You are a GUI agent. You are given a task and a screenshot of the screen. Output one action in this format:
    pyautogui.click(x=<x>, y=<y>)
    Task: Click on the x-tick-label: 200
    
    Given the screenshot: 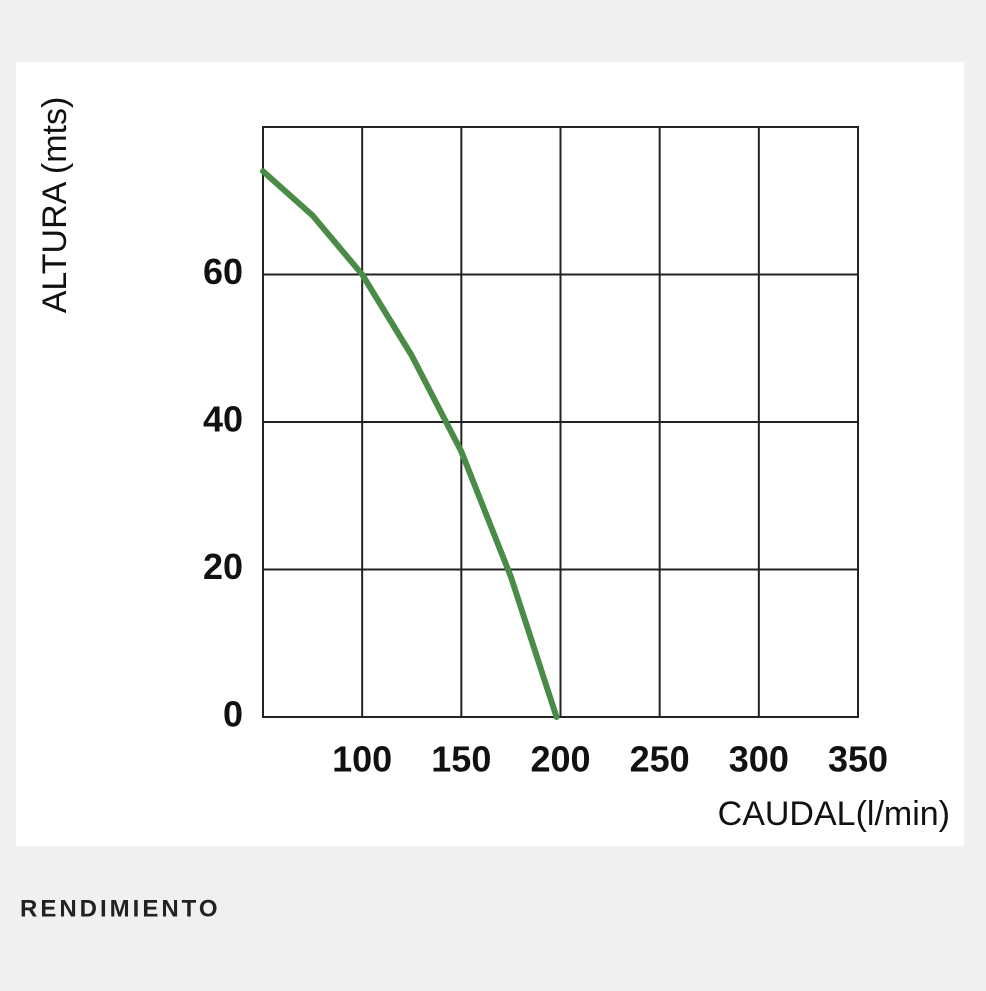 What is the action you would take?
    pyautogui.click(x=560, y=759)
    